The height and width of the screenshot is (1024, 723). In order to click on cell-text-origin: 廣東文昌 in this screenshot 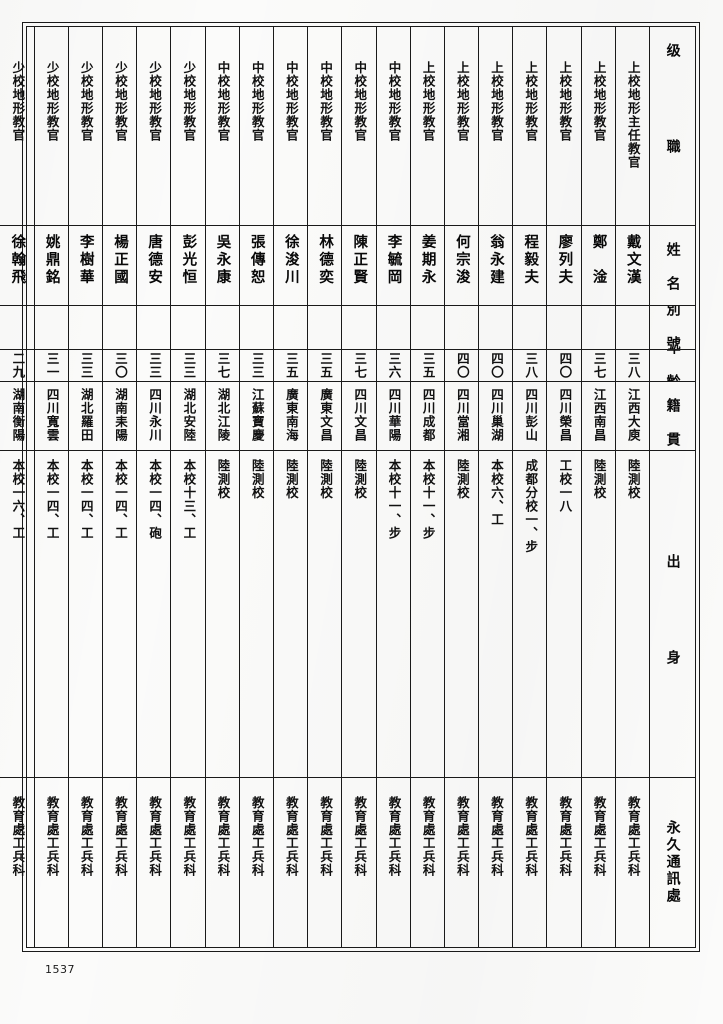, I will do `click(326, 414)`.